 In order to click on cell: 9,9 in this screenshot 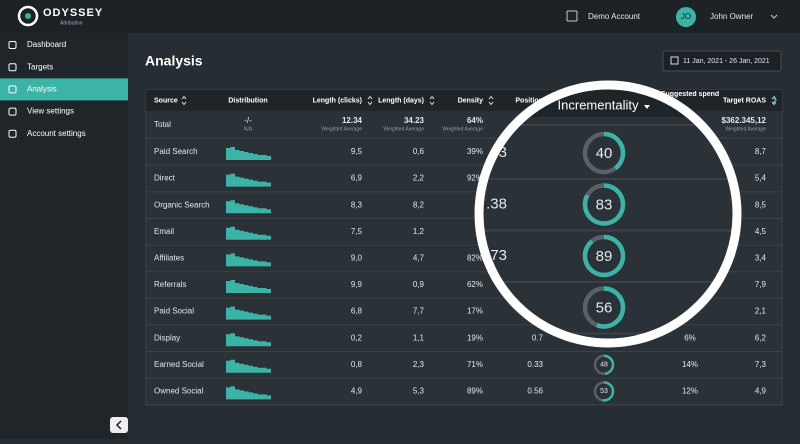, I will do `click(357, 284)`.